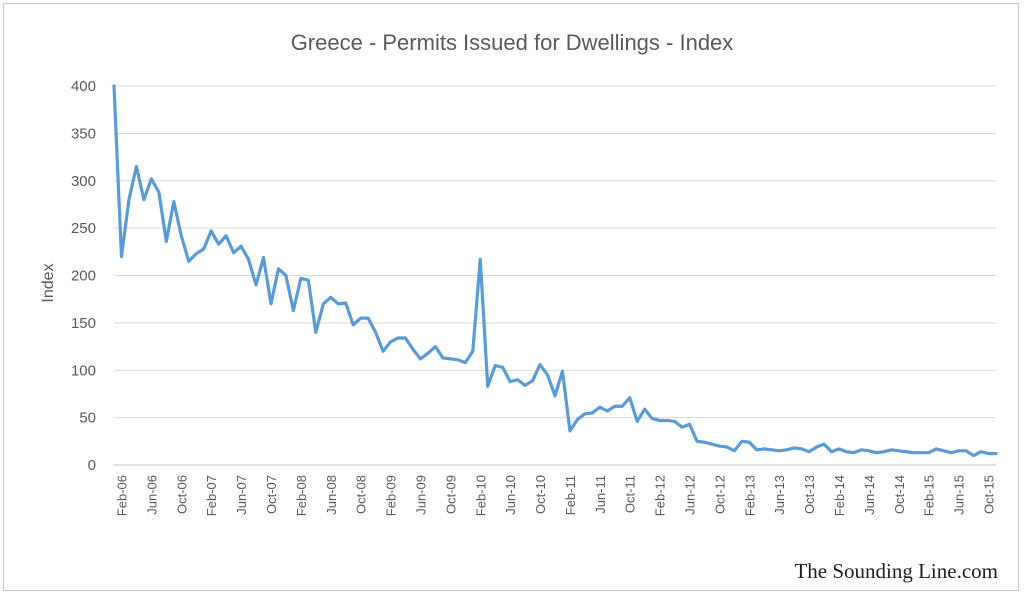 Image resolution: width=1024 pixels, height=596 pixels. What do you see at coordinates (869, 495) in the screenshot?
I see `x-tick-label: Jun-14` at bounding box center [869, 495].